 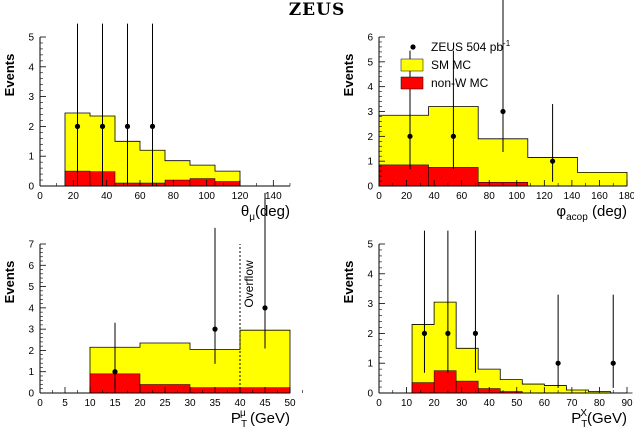 What do you see at coordinates (591, 213) in the screenshot?
I see `x-axis-title: φacop (deg)` at bounding box center [591, 213].